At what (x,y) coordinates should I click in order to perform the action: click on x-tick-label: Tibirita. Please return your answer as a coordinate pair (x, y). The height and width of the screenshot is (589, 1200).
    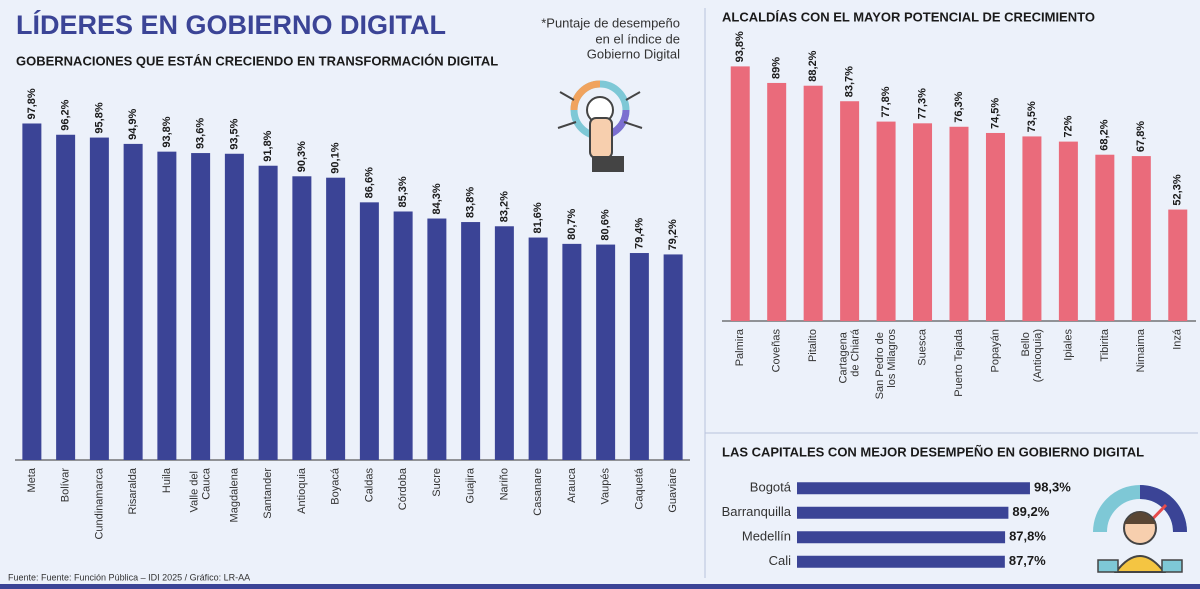
    Looking at the image, I should click on (1105, 344).